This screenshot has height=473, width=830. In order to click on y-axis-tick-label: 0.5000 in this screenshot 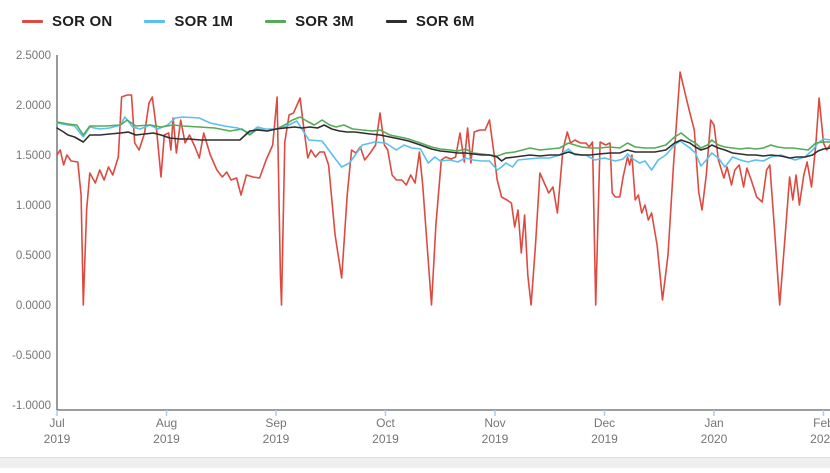, I will do `click(33, 256)`.